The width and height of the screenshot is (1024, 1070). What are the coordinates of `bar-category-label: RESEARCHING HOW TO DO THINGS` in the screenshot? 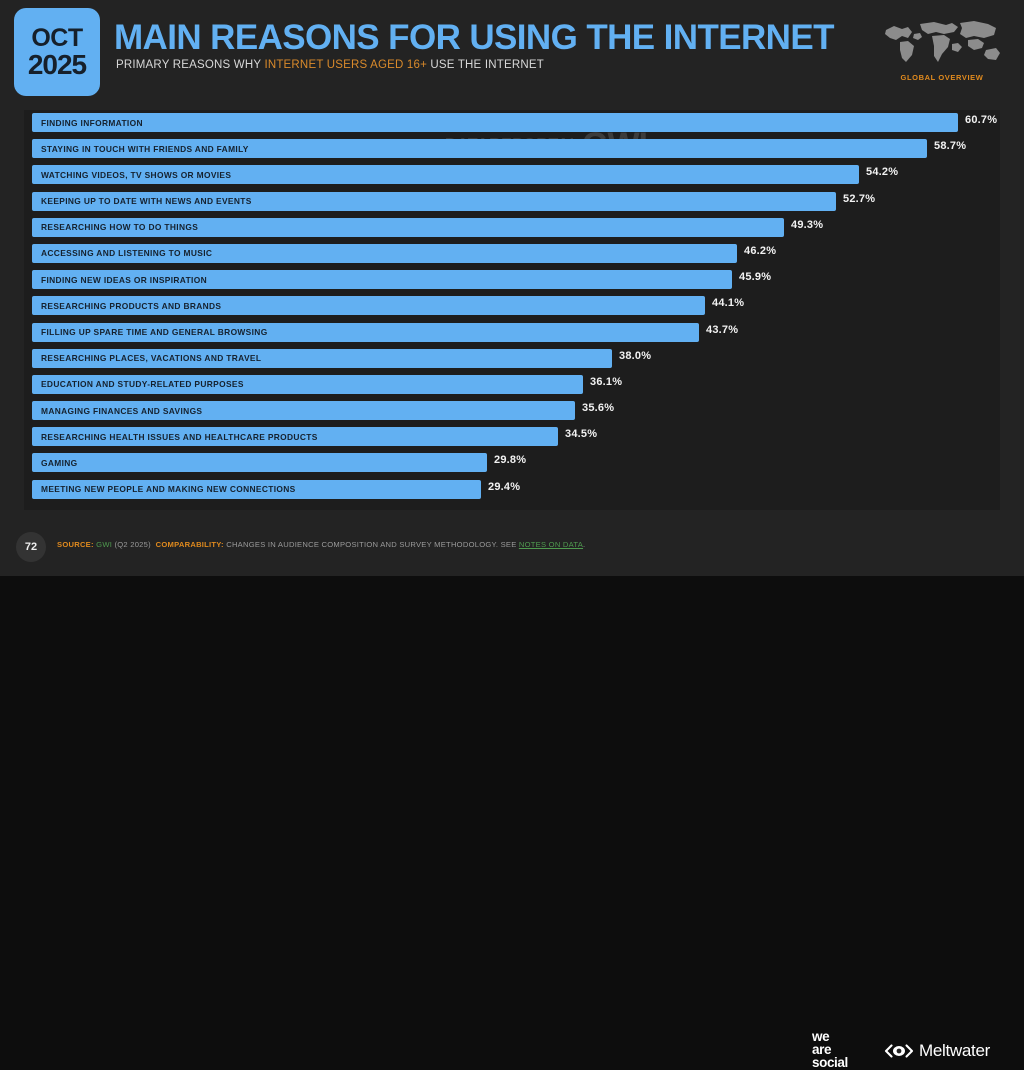 It's located at (120, 227).